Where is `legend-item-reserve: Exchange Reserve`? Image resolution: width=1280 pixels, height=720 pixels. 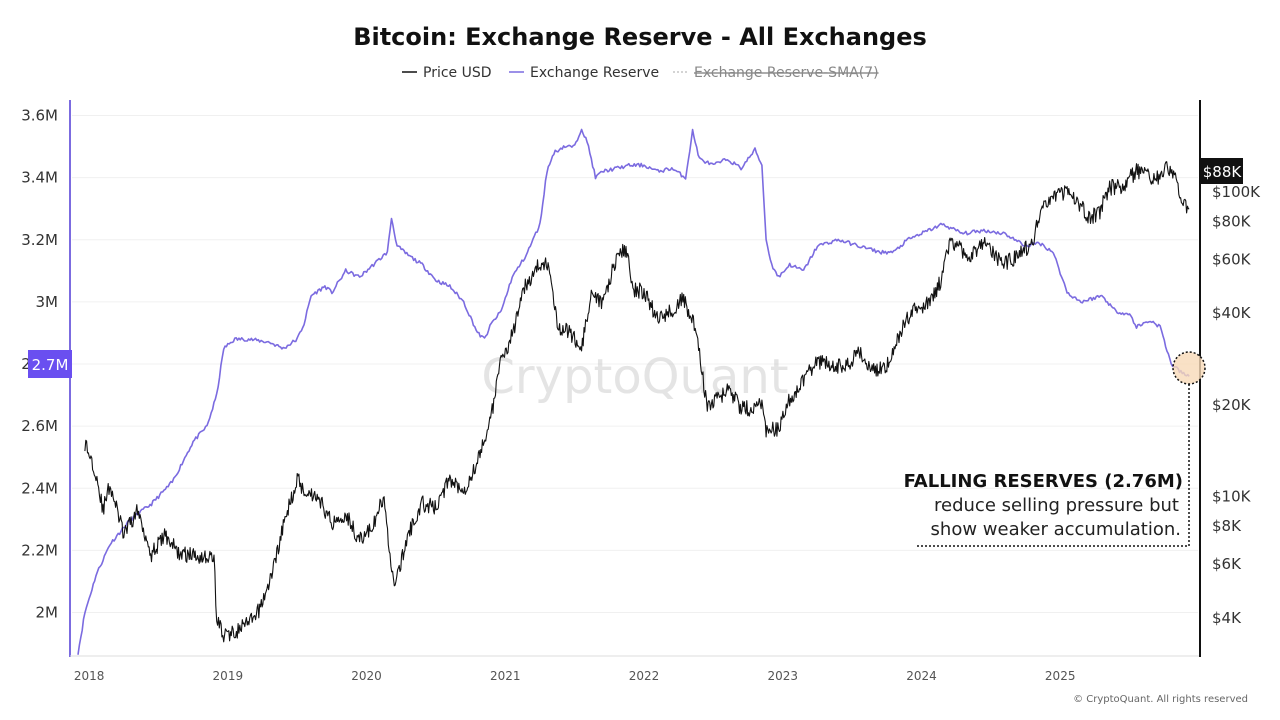 legend-item-reserve: Exchange Reserve is located at coordinates (584, 73).